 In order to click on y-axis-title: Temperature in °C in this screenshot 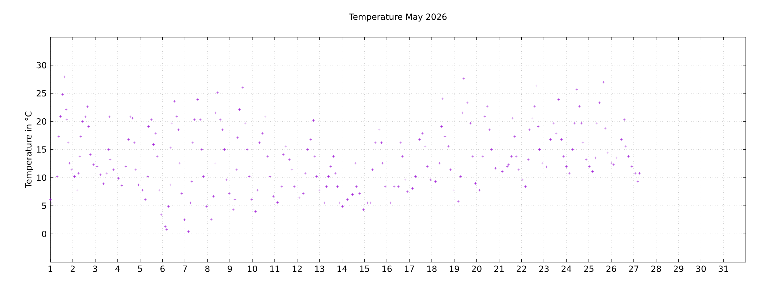, I will do `click(29, 150)`.